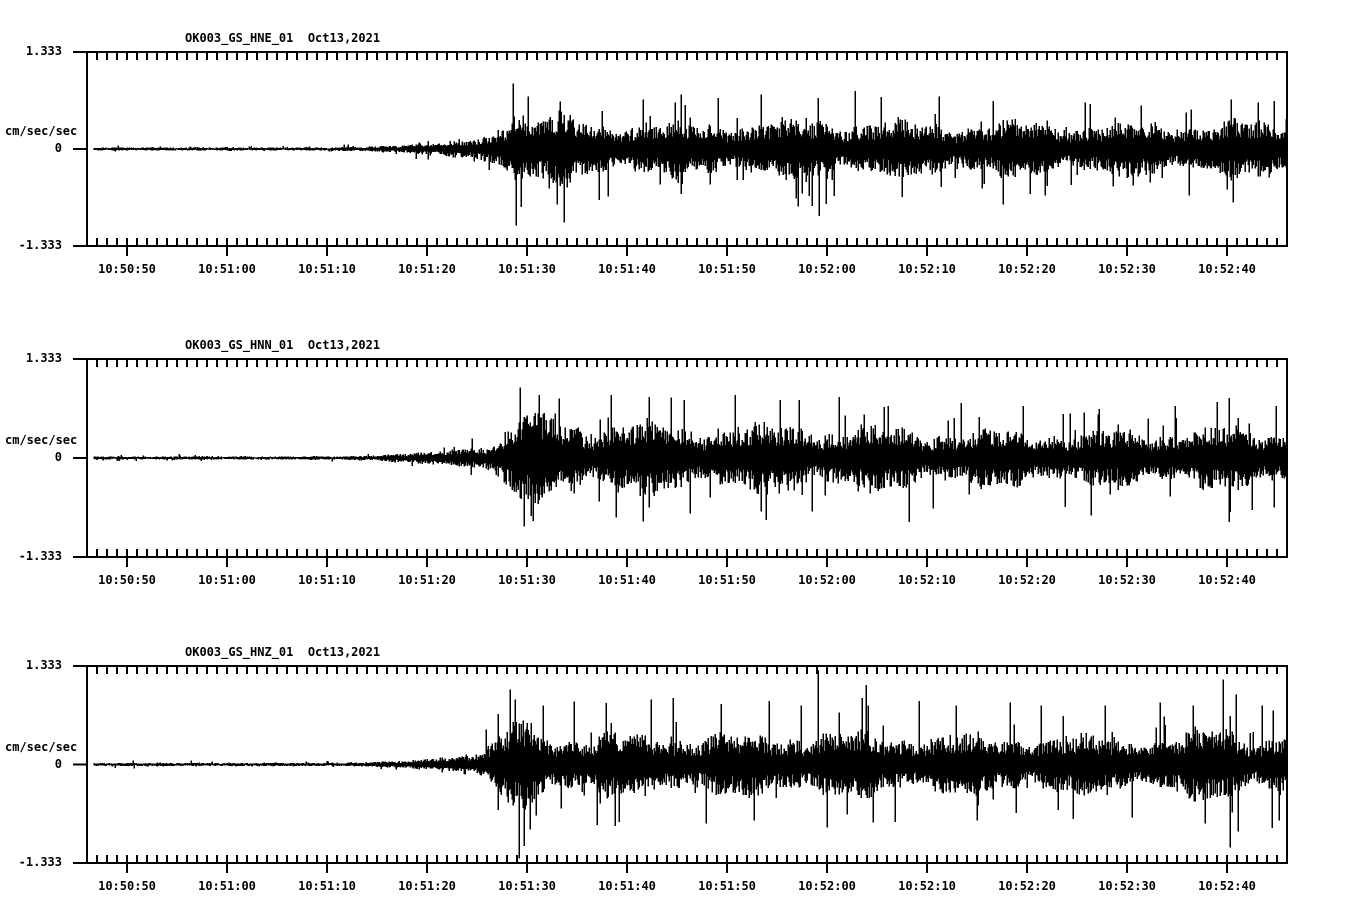 This screenshot has height=924, width=1358. I want to click on panel-title: OK003_GS_HNZ_01 Oct13,2021, so click(283, 652).